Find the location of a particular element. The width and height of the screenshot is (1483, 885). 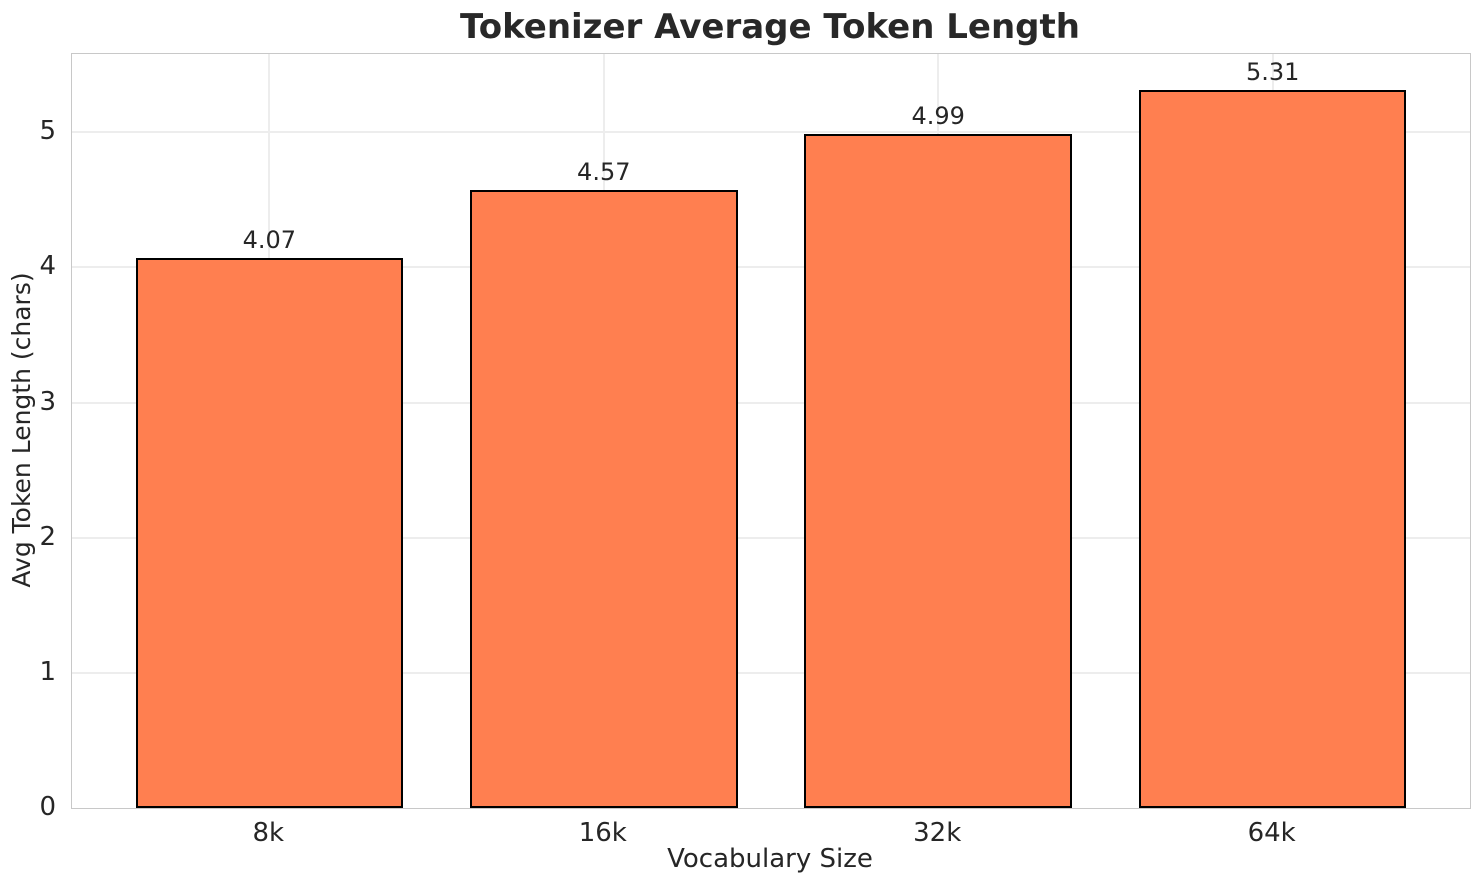

bar-value-label: 5.31 is located at coordinates (1272, 72).